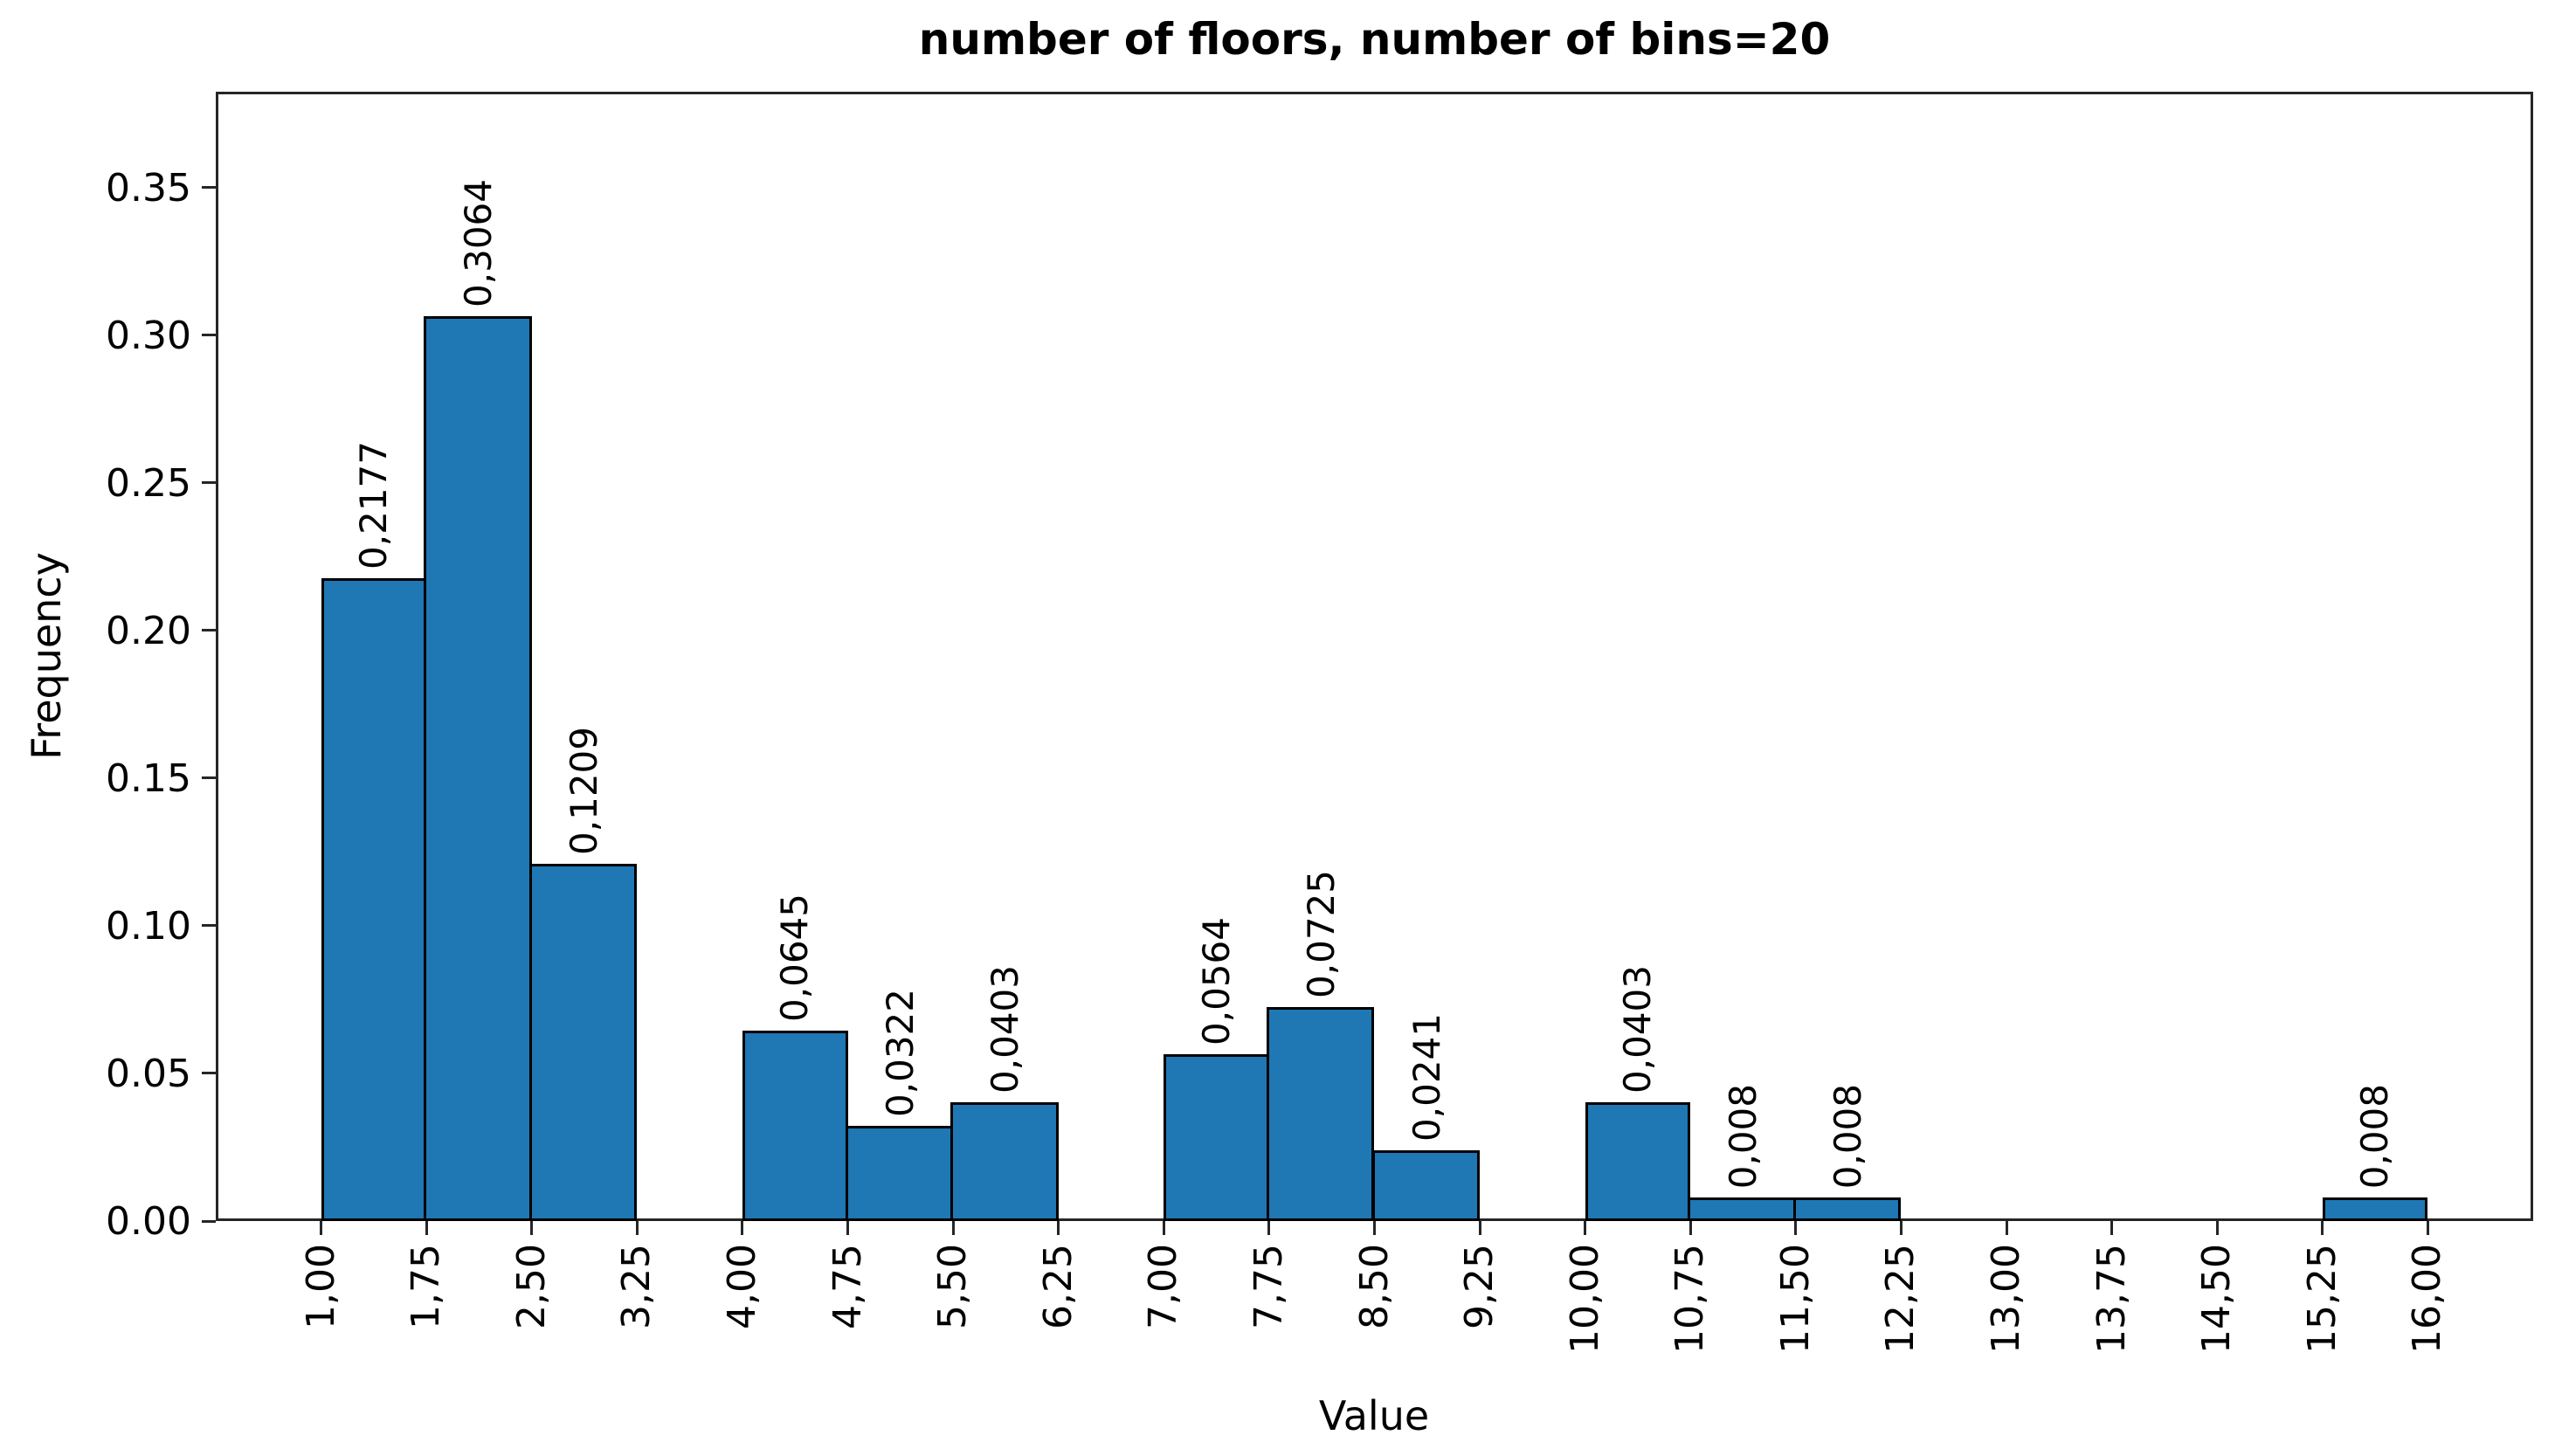 The image size is (2562, 1456). What do you see at coordinates (2112, 1299) in the screenshot?
I see `x-tick-label: 13,75` at bounding box center [2112, 1299].